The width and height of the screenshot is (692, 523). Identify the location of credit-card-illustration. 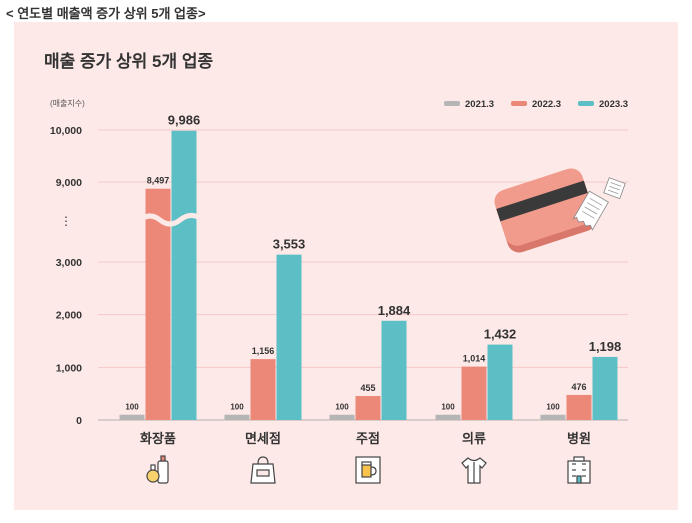
(560, 210).